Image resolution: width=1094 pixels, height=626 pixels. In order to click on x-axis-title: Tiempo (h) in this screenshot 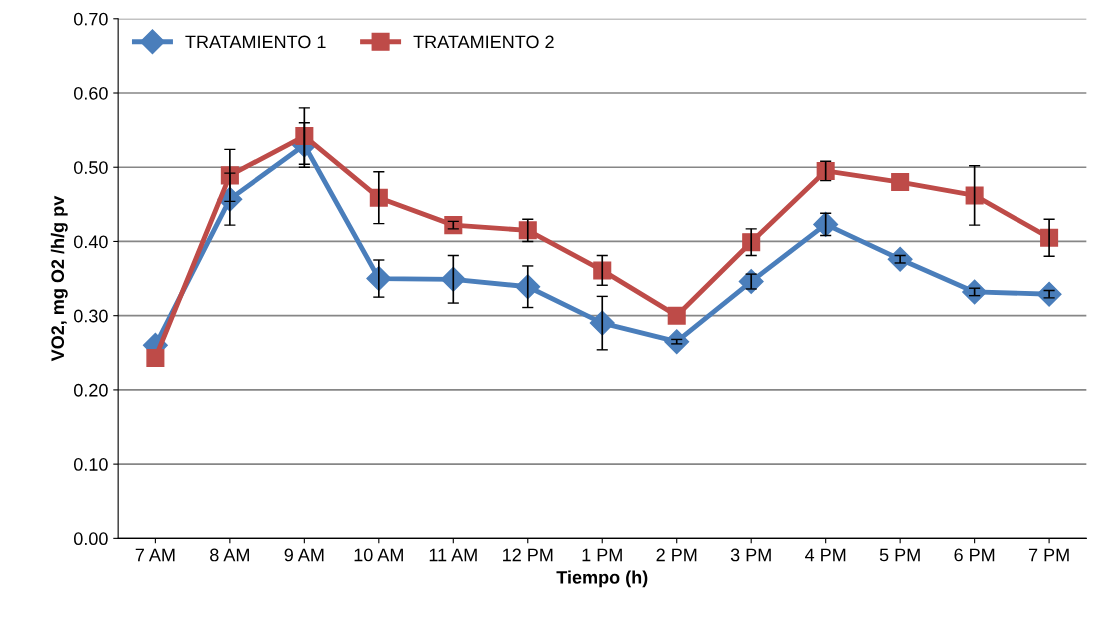, I will do `click(602, 579)`.